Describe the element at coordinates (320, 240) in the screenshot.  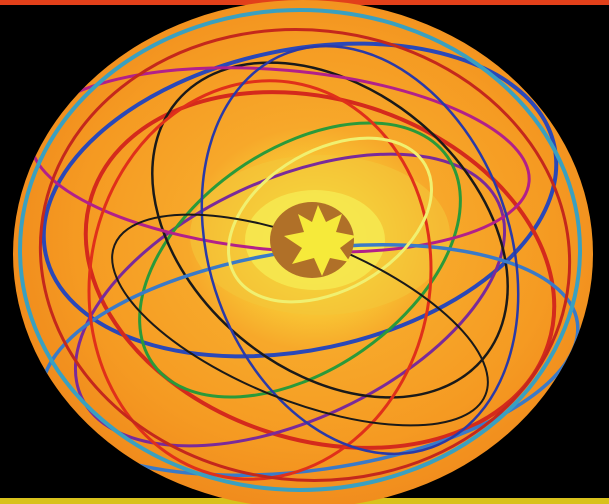
I see `maple-leaf` at that location.